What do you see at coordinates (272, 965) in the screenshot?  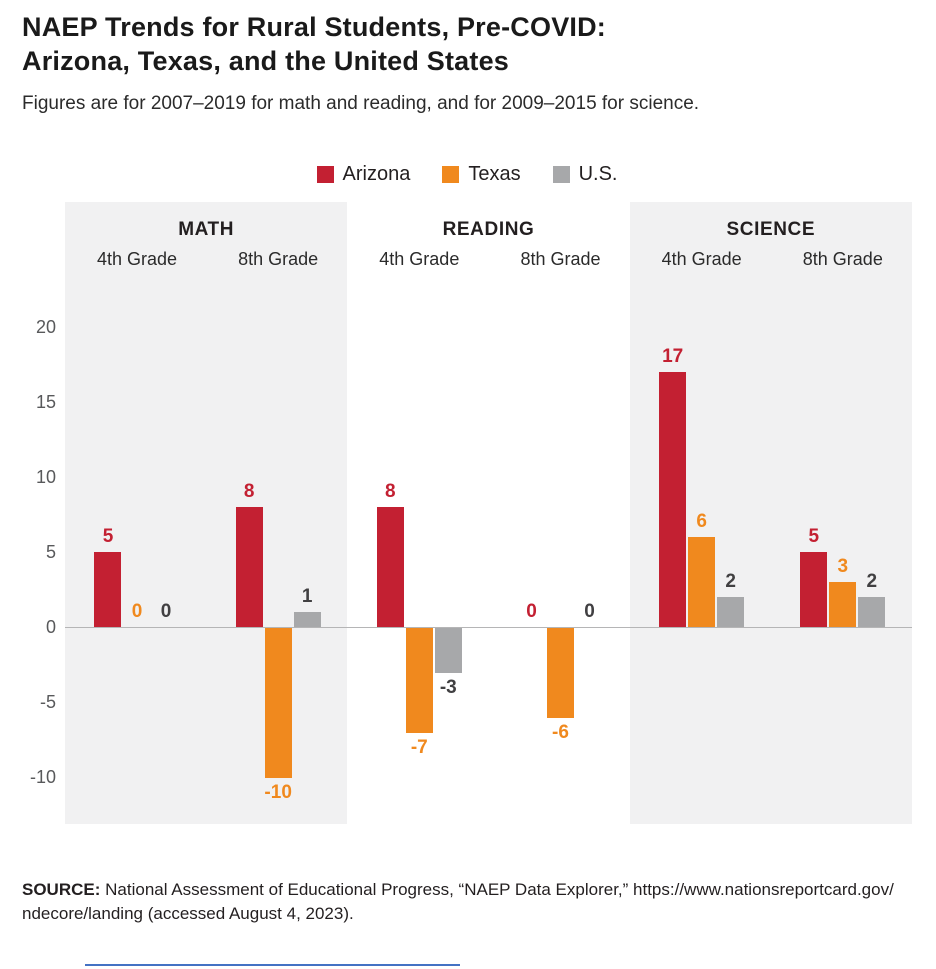 I see `bottom-accent-line` at bounding box center [272, 965].